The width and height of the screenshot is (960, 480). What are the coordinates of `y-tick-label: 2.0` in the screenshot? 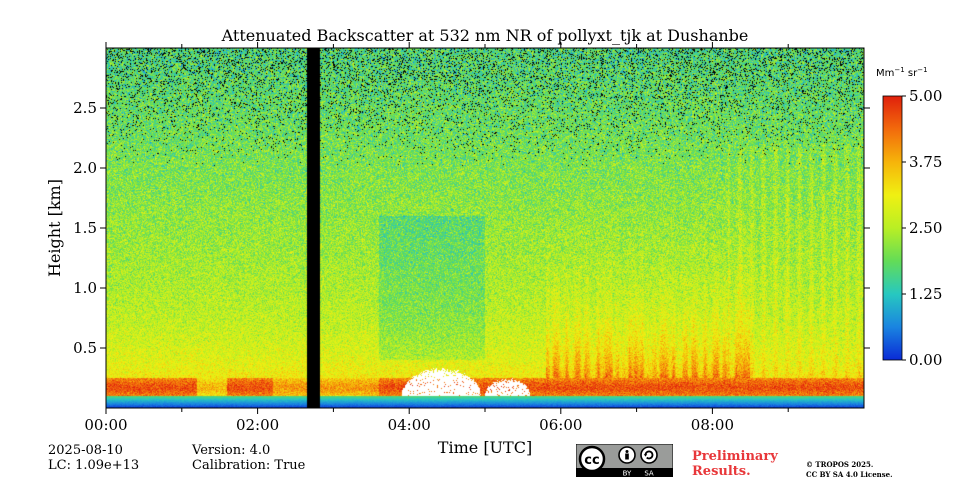 It's located at (85, 168).